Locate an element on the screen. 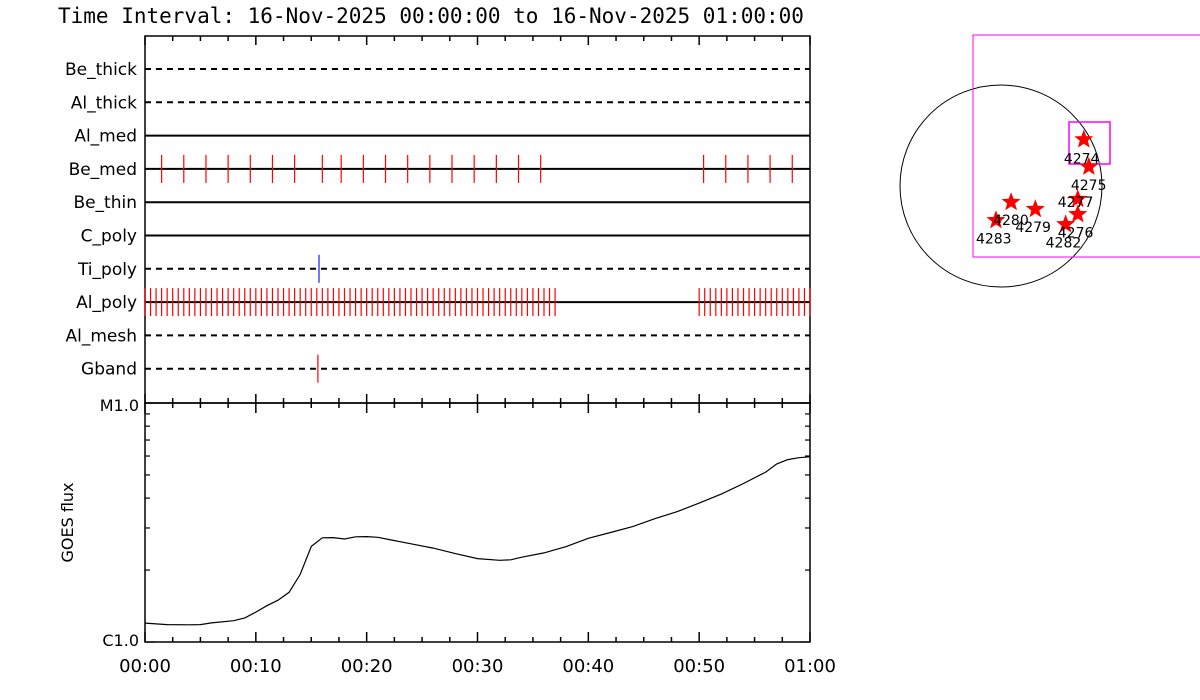 Image resolution: width=1200 pixels, height=700 pixels. fov-outer-box is located at coordinates (1086, 146).